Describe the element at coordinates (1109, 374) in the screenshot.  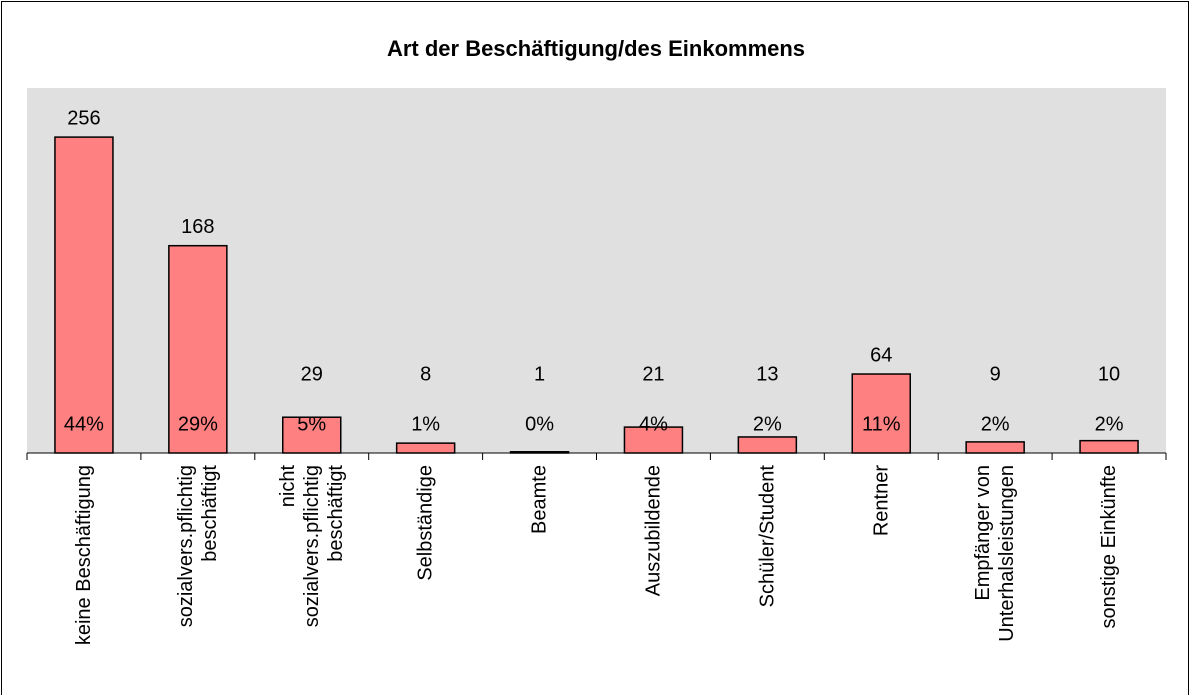
I see `value-label: 10` at that location.